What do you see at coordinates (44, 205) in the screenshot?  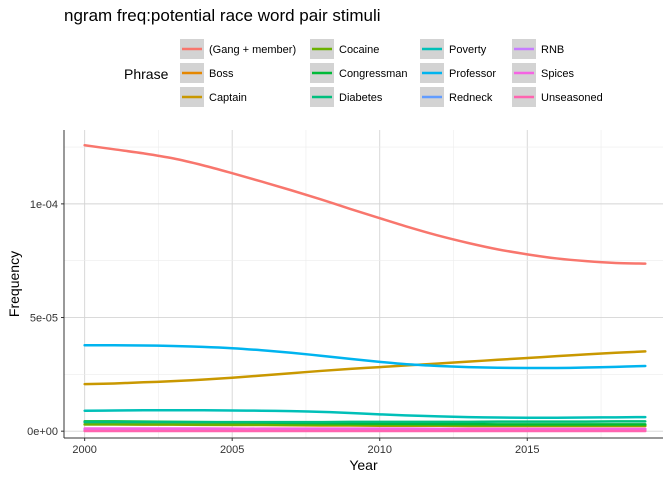 I see `y-tick-label: 1e-04` at bounding box center [44, 205].